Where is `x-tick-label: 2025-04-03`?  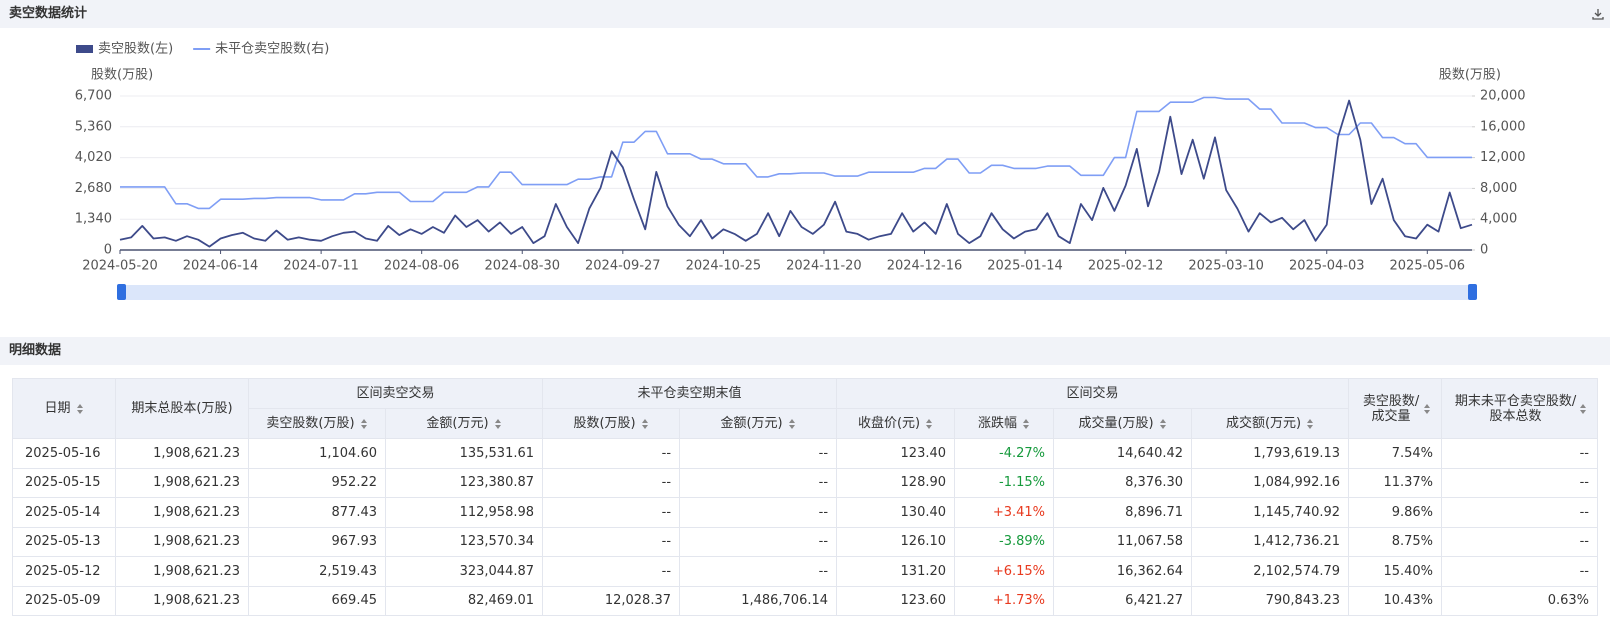
x-tick-label: 2025-04-03 is located at coordinates (1327, 266).